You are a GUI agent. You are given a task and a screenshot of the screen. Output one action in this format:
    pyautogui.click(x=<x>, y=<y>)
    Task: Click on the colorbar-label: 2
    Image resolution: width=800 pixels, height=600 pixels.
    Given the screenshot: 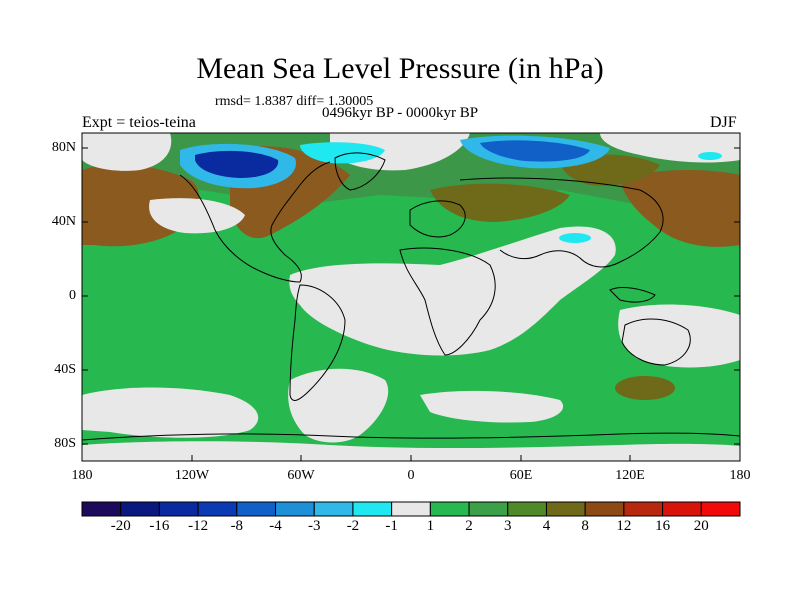 What is the action you would take?
    pyautogui.click(x=469, y=526)
    